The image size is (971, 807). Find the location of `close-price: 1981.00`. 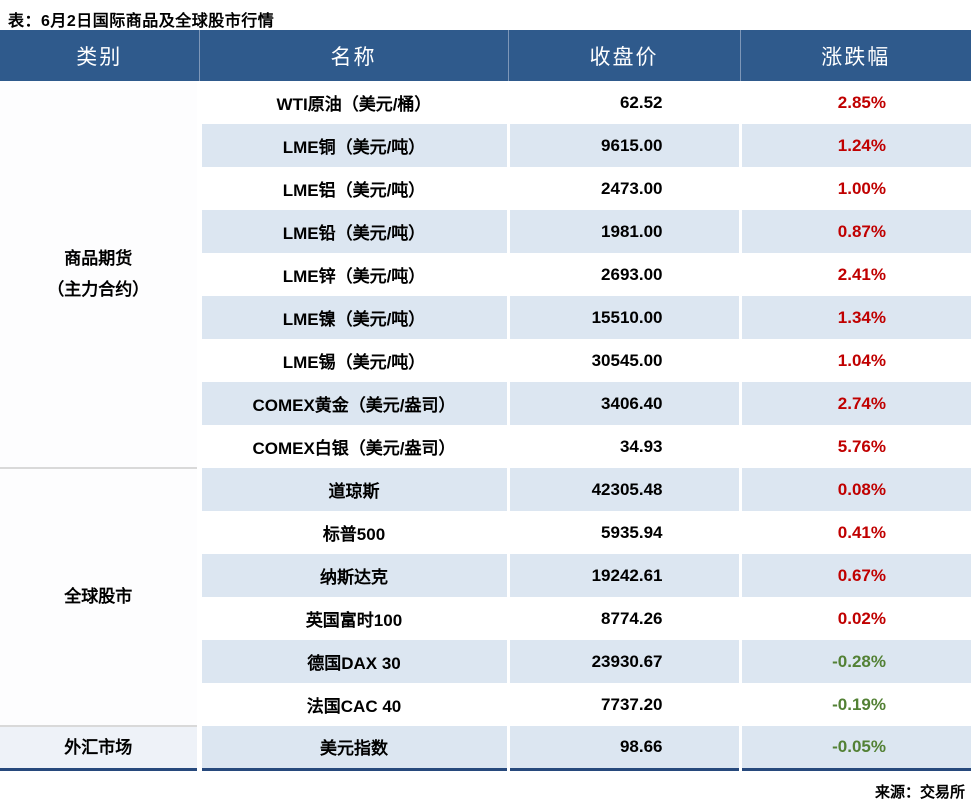

close-price: 1981.00 is located at coordinates (623, 231).